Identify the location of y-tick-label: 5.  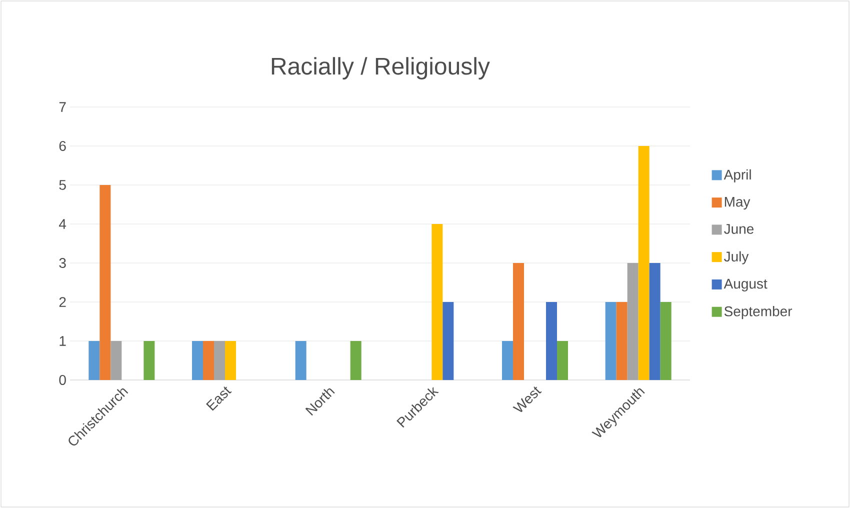
(62, 185).